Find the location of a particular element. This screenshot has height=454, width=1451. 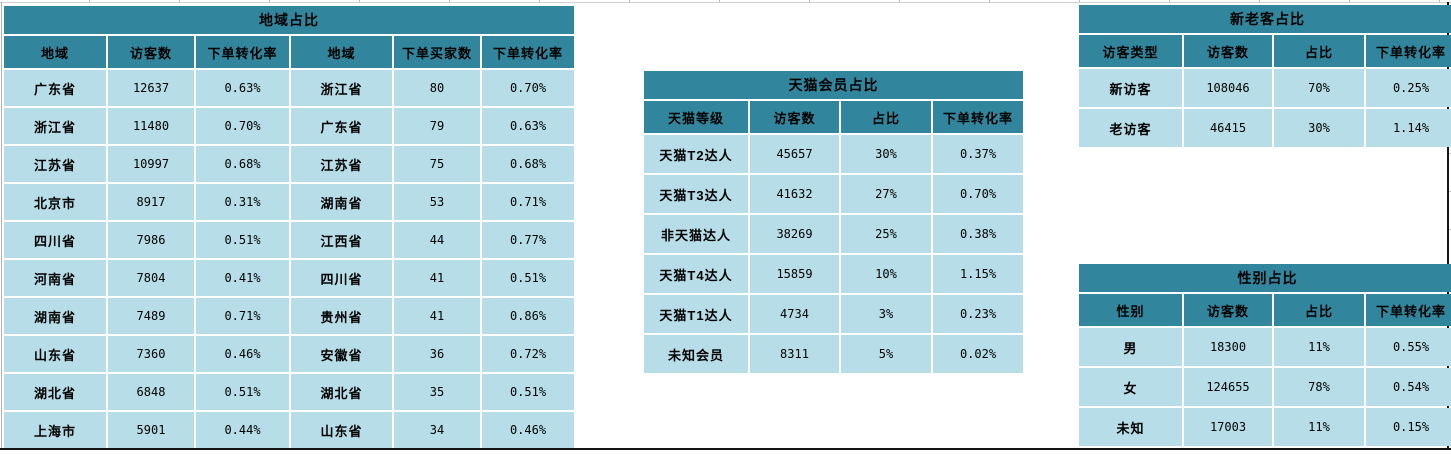

tmall-cell: 15859 is located at coordinates (794, 274).